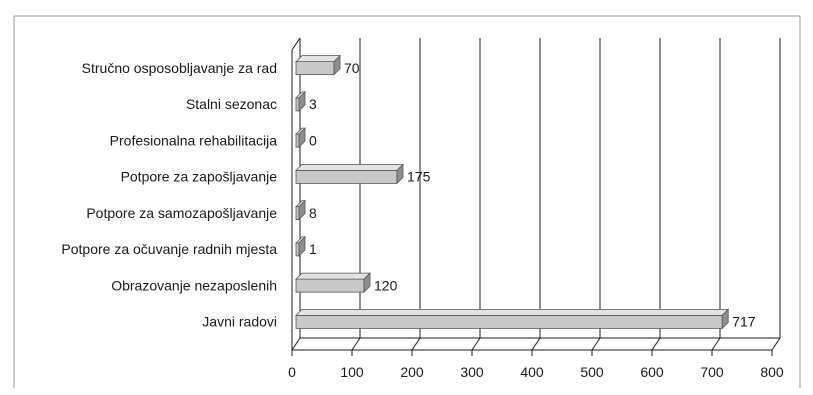 Image resolution: width=813 pixels, height=395 pixels. What do you see at coordinates (239, 322) in the screenshot?
I see `category-label: Javni radovi` at bounding box center [239, 322].